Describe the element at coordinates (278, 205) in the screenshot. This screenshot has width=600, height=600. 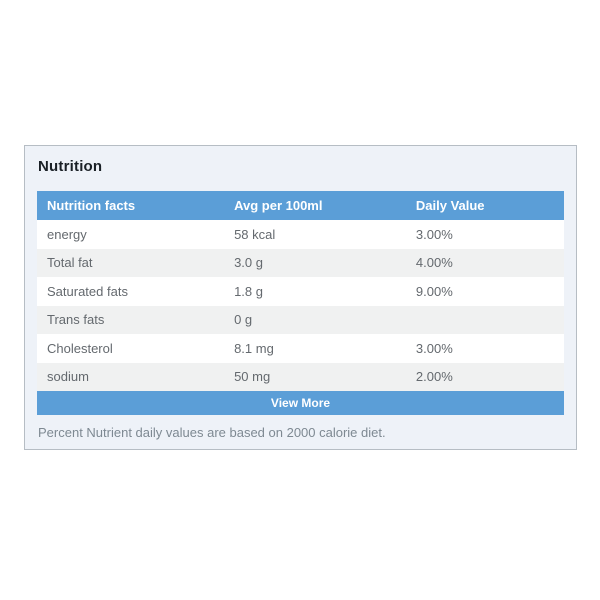
I see `column-header-avg-per-100ml: Avg per 100ml` at that location.